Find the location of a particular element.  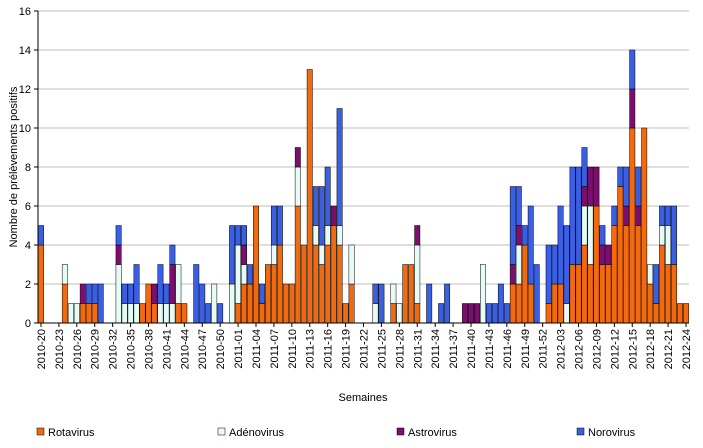

y-tick-label: 8 is located at coordinates (28, 168).